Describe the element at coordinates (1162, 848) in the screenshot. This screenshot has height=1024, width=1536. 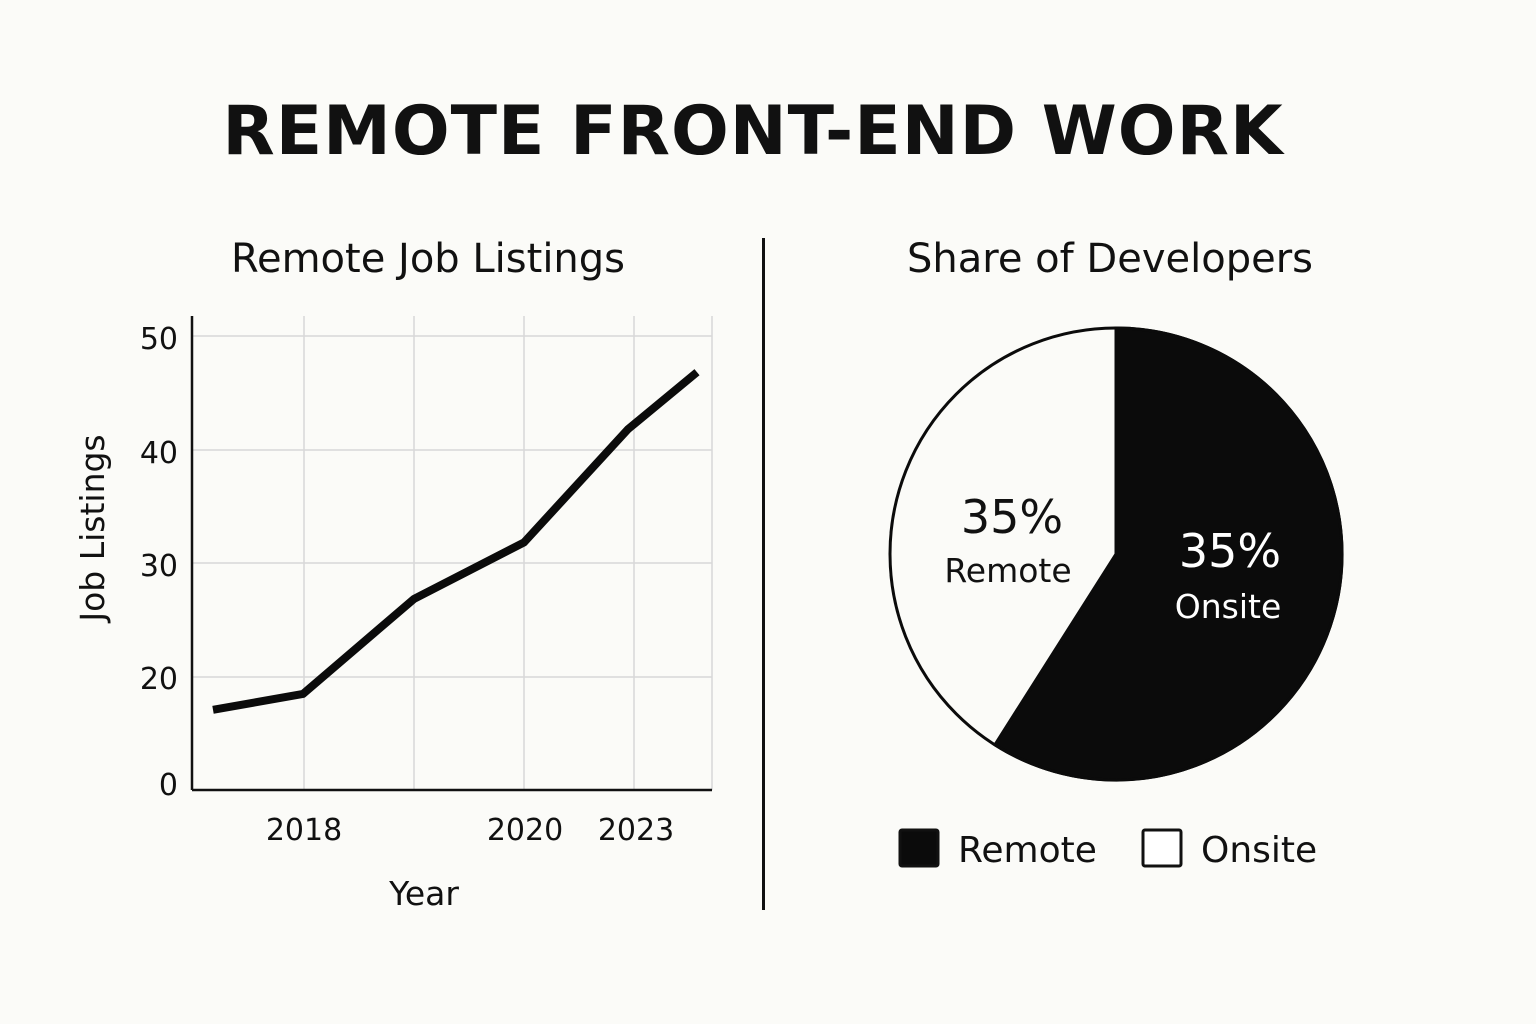
I see `legend-swatch-onsite` at that location.